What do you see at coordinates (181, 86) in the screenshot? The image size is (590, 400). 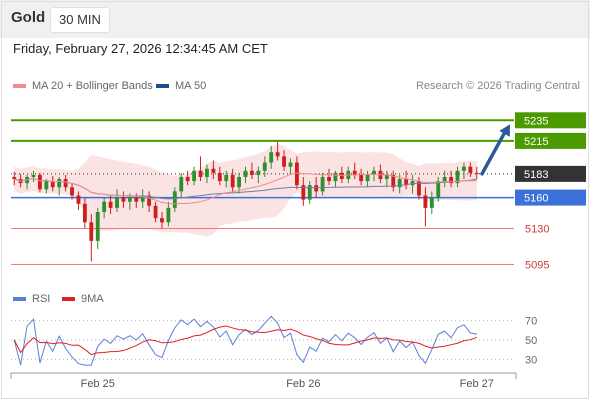 I see `legend-item-ma50: MA 50` at bounding box center [181, 86].